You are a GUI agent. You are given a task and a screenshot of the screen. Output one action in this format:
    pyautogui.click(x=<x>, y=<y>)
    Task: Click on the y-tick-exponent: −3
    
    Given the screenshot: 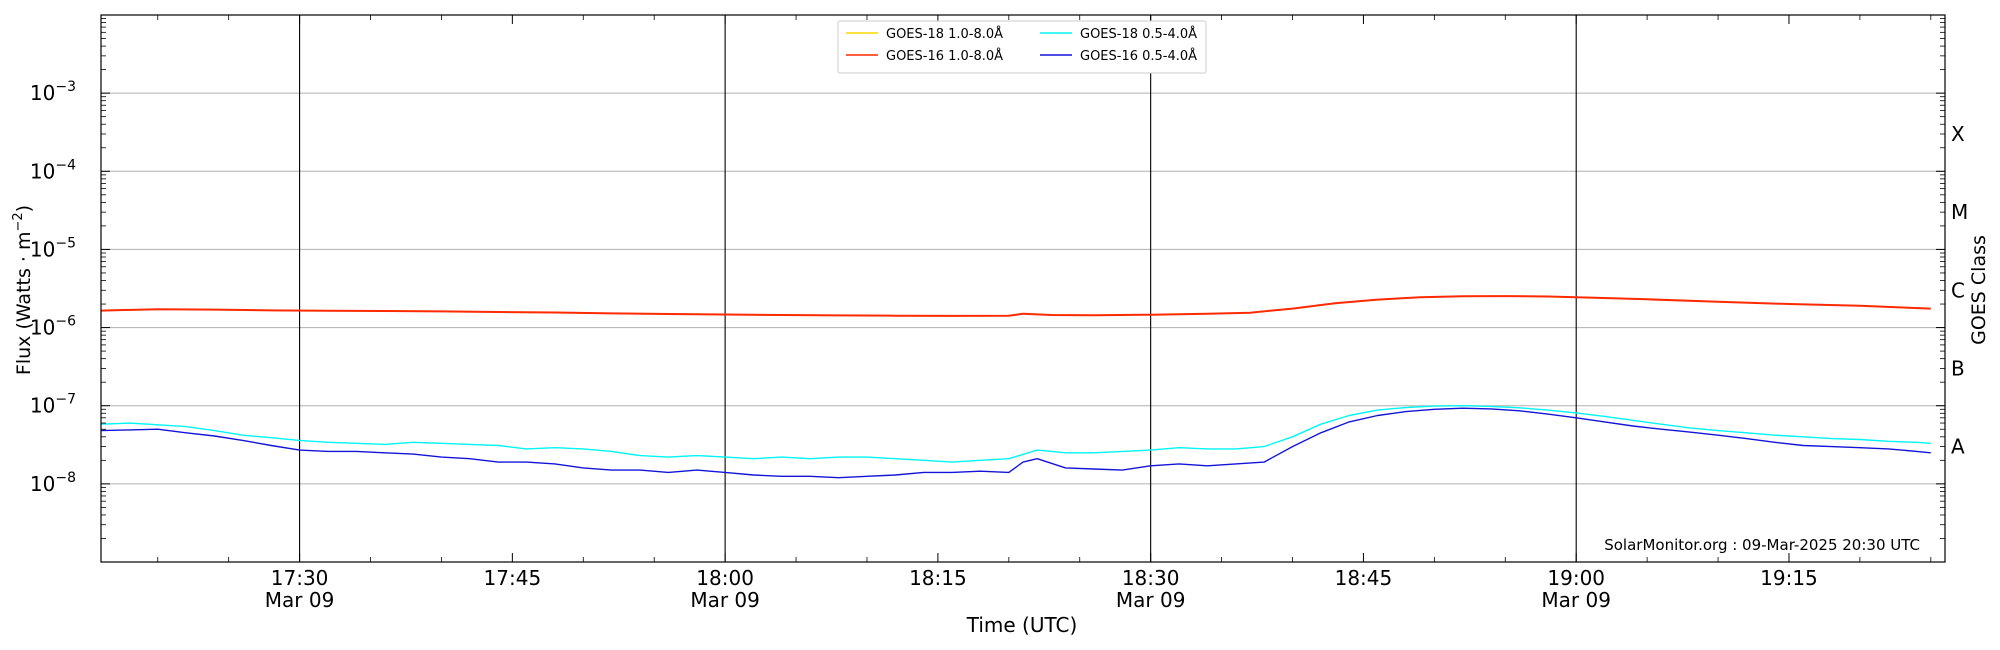 What is the action you would take?
    pyautogui.click(x=65, y=87)
    